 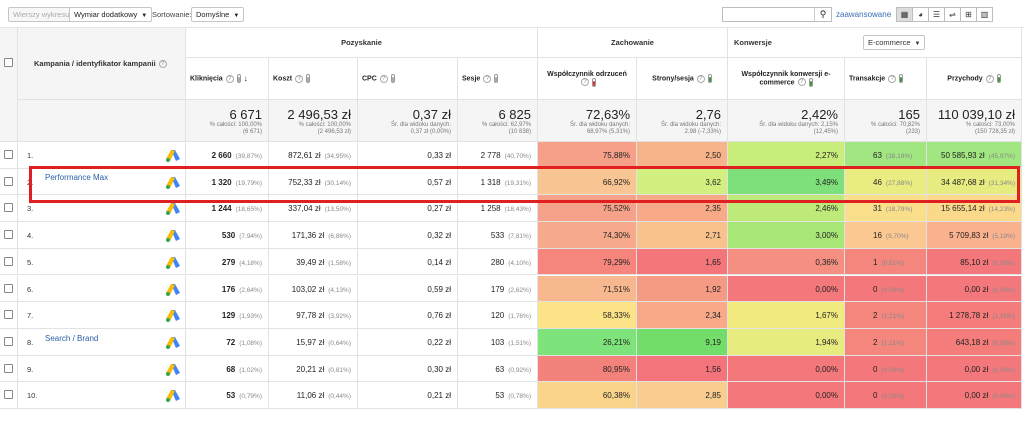 I want to click on cell-value-wrap: 85,10 zł (0,08%), so click(x=987, y=262).